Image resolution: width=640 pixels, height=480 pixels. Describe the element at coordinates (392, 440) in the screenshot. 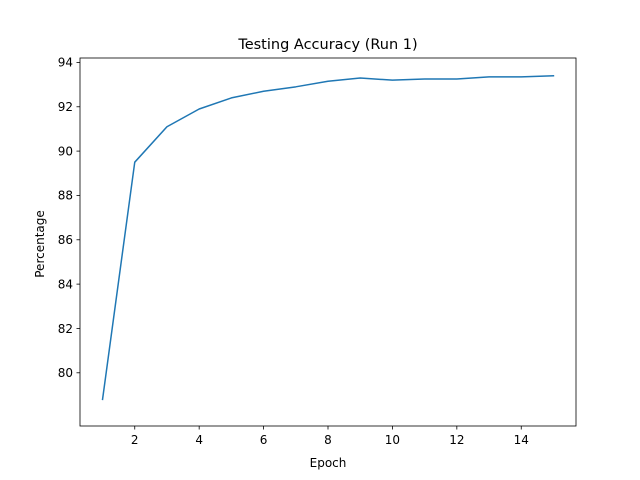

I see `x-tick-label: 10` at that location.